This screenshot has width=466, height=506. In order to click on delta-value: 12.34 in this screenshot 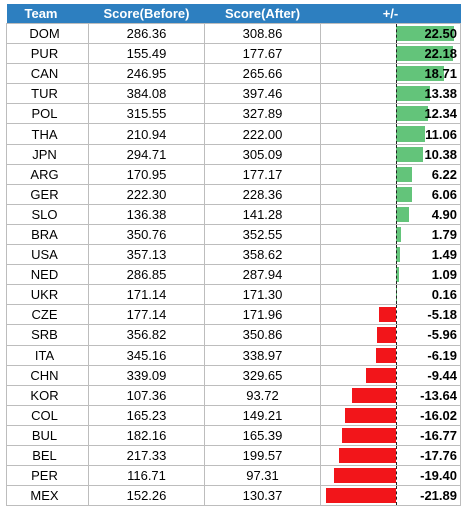, I will do `click(440, 114)`.